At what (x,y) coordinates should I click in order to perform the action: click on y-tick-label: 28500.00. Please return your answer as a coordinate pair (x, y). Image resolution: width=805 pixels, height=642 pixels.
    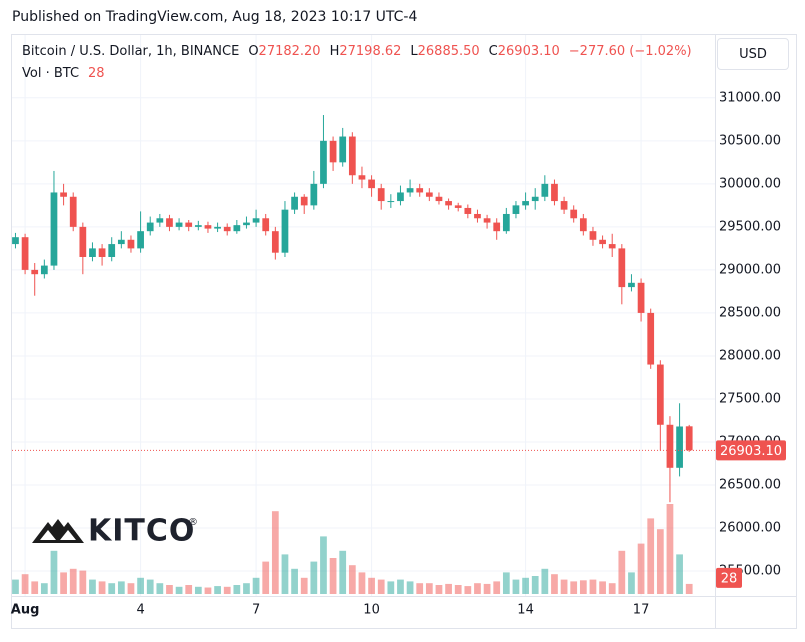
    Looking at the image, I should click on (750, 312).